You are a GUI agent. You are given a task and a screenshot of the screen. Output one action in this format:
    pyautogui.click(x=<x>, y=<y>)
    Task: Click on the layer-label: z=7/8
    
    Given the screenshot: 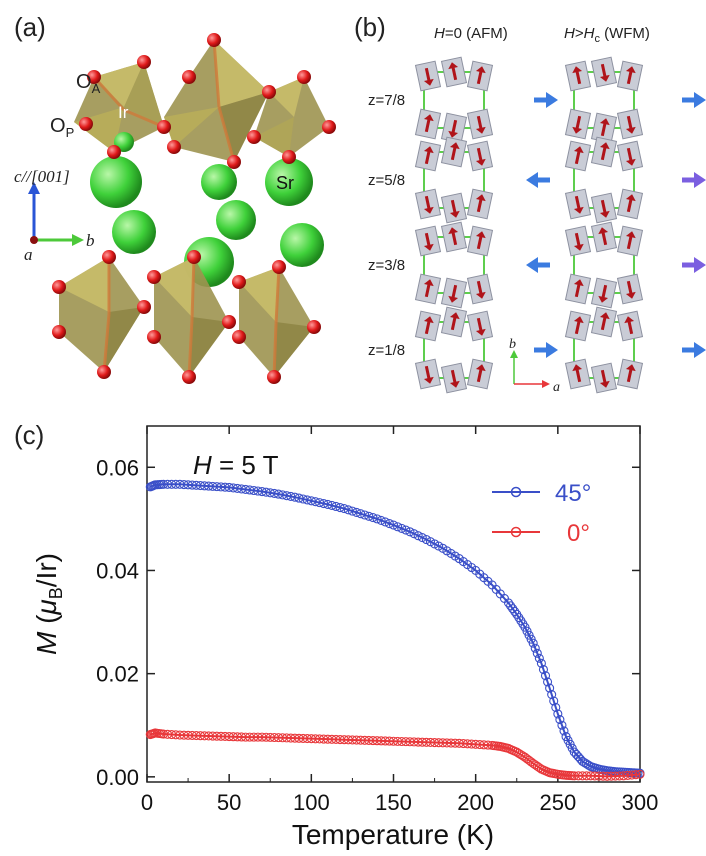 What is the action you would take?
    pyautogui.click(x=386, y=100)
    